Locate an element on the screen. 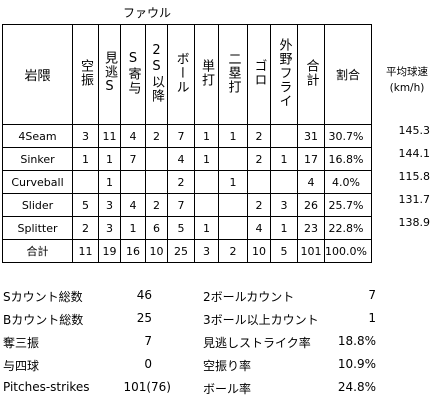 This screenshot has height=402, width=434. avg-speed-unit: (km/h) is located at coordinates (407, 88).